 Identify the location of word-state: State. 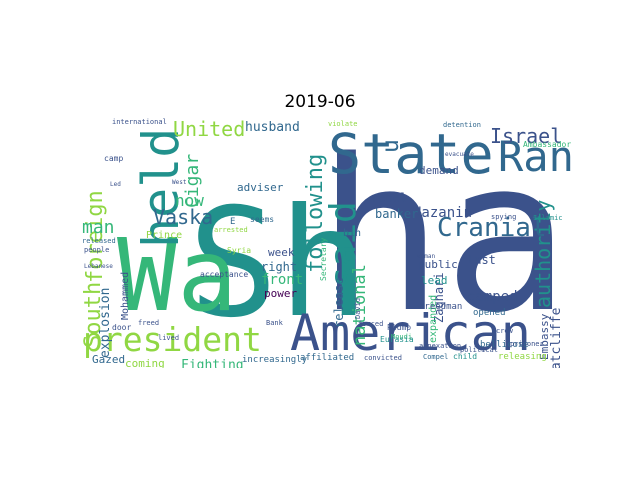
(411, 154).